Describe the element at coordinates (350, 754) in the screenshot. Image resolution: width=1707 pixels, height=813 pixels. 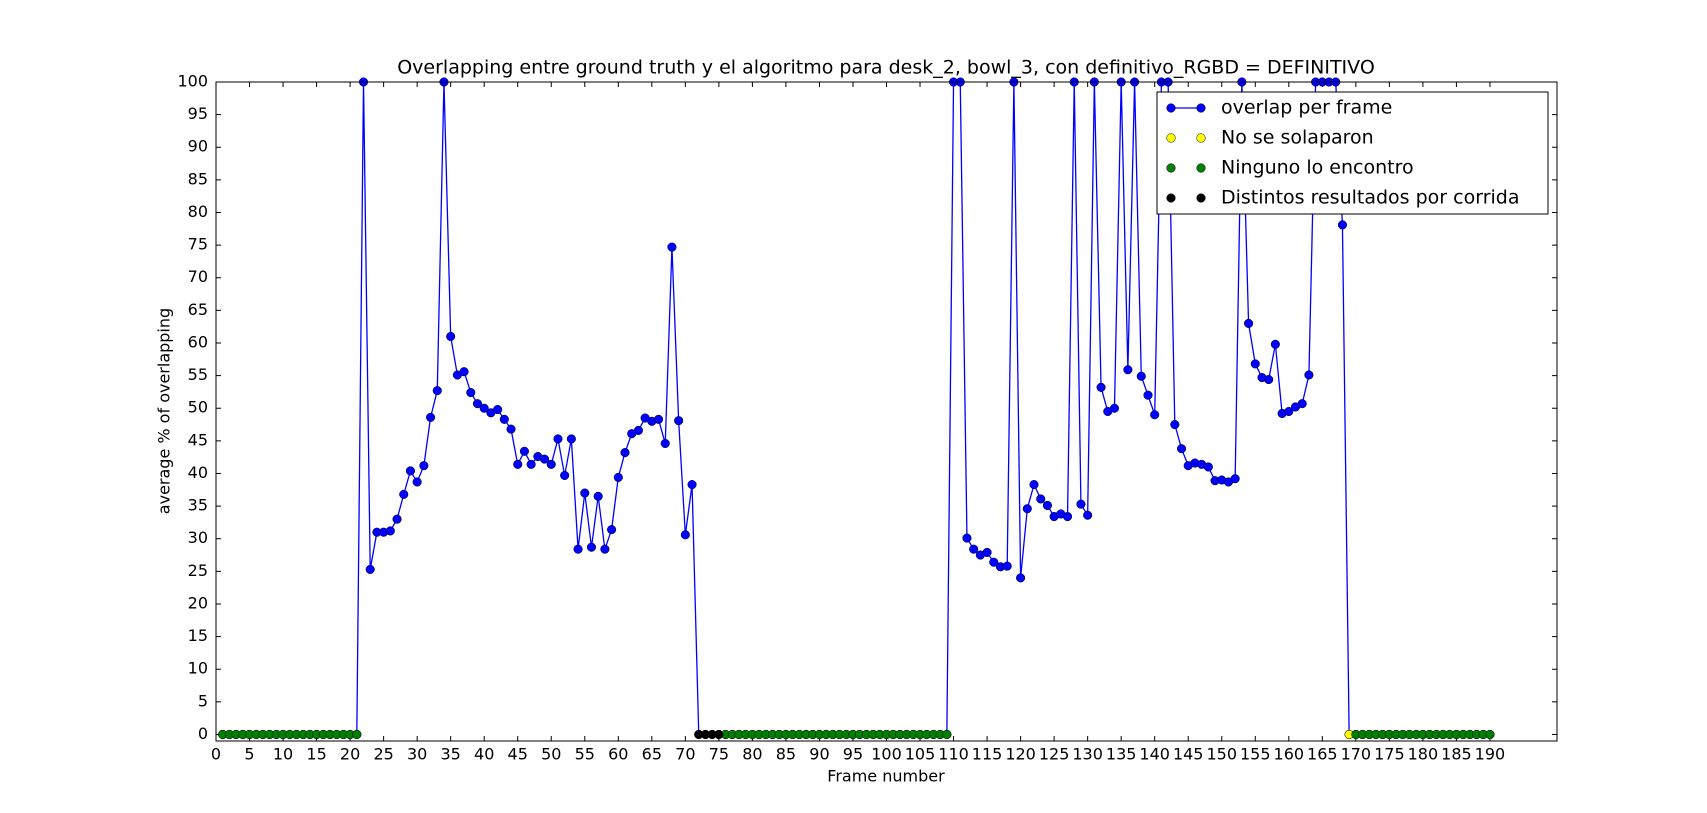
I see `x-tick-label: 20` at that location.